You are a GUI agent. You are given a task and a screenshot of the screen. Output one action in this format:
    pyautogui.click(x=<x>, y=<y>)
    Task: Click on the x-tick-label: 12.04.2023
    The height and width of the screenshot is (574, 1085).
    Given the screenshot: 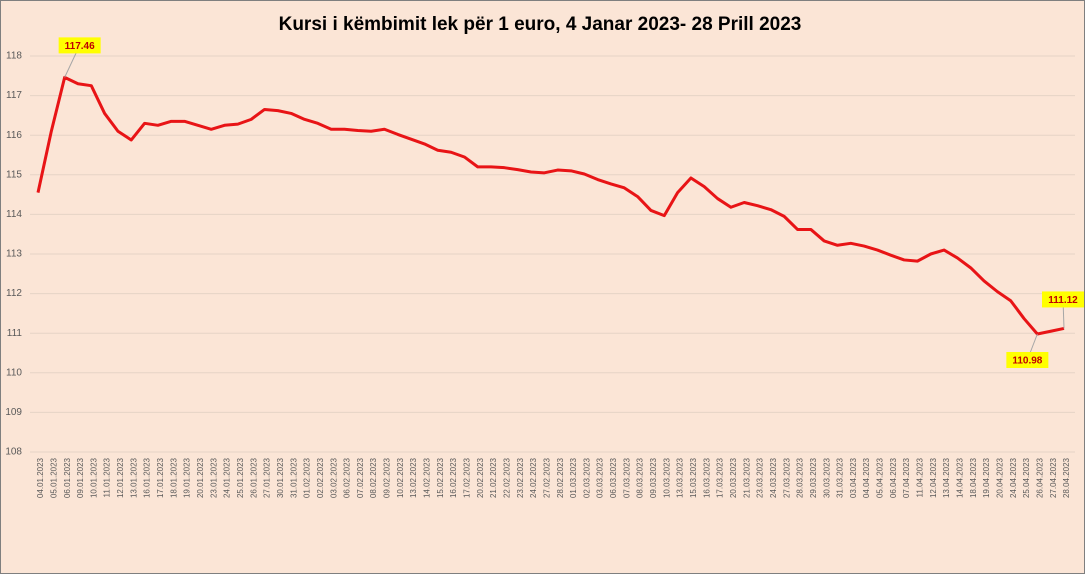 What is the action you would take?
    pyautogui.click(x=933, y=477)
    